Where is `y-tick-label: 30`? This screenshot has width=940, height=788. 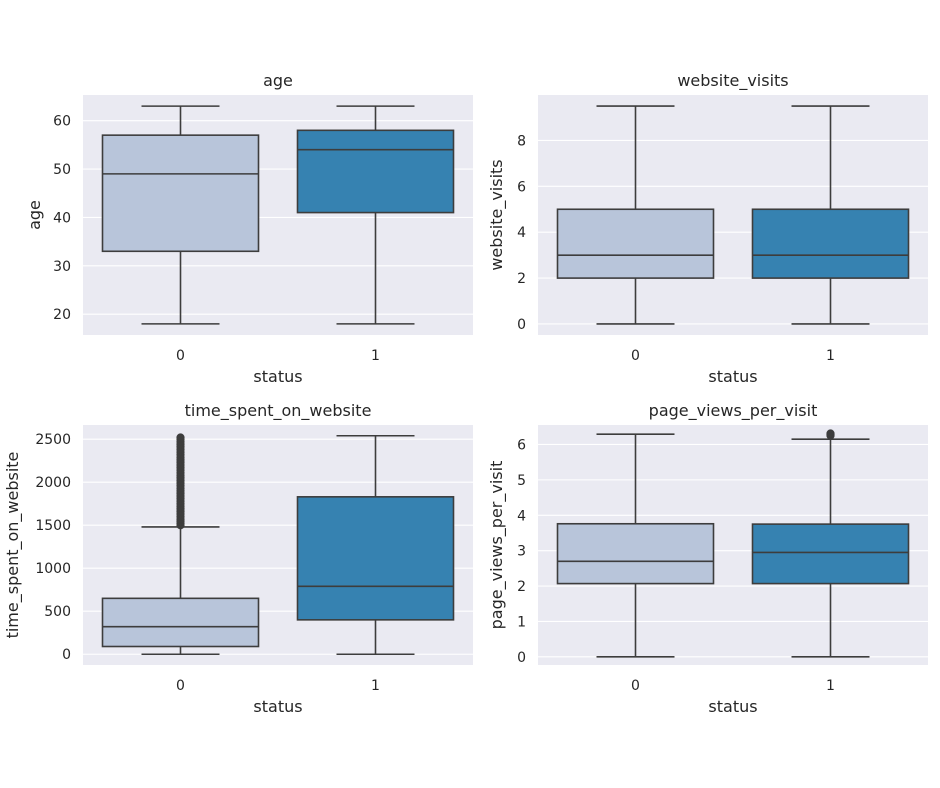 y-tick-label: 30 is located at coordinates (62, 267).